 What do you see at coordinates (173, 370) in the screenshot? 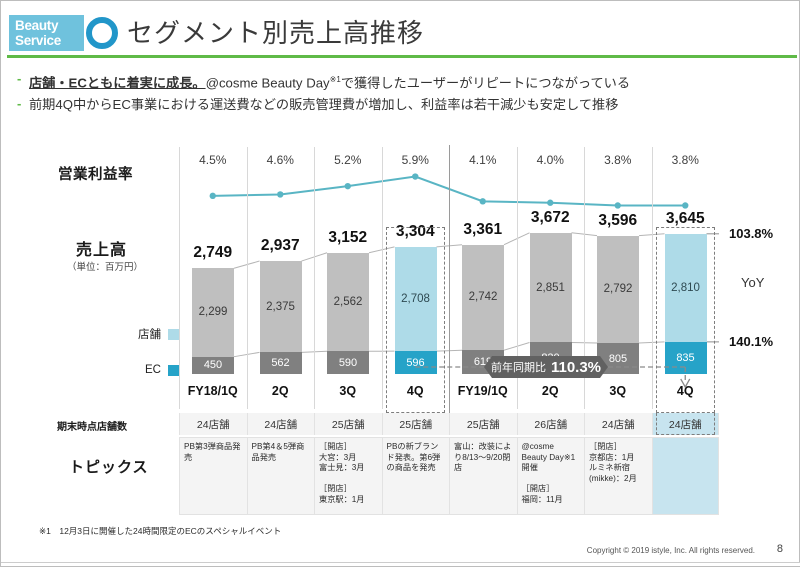
I see `legend-swatch-ec` at bounding box center [173, 370].